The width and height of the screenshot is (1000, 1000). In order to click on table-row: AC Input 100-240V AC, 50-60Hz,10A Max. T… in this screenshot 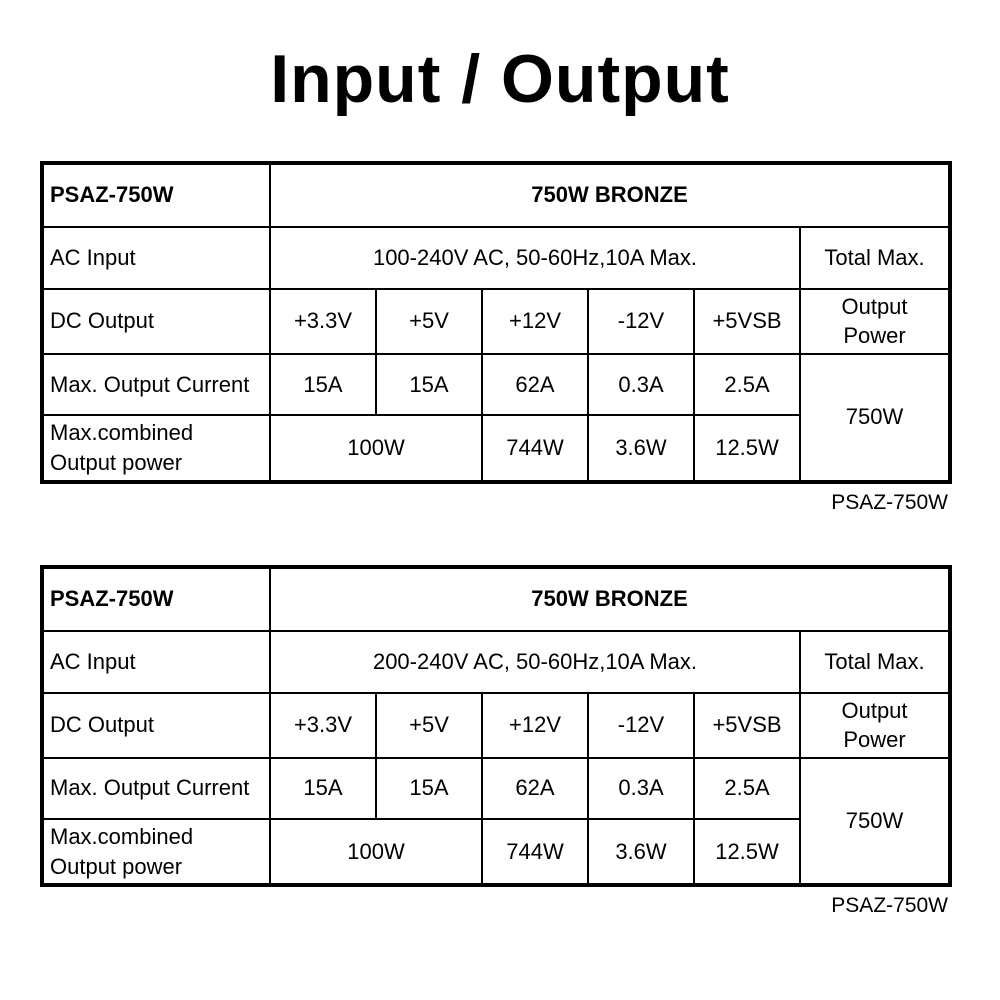, I will do `click(496, 257)`.